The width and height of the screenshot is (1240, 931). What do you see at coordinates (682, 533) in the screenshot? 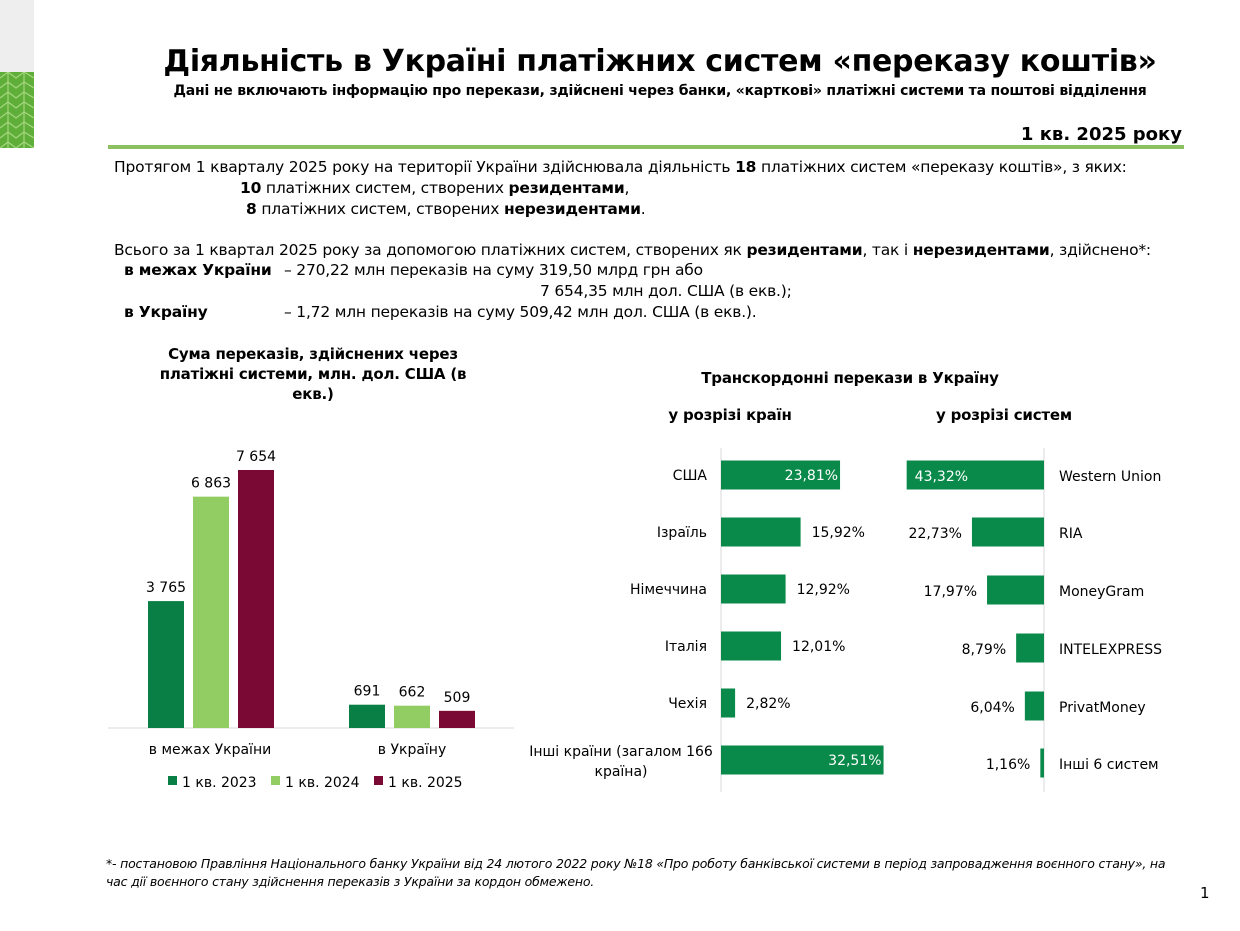
I see `country-label-1: Ізраїль` at bounding box center [682, 533].